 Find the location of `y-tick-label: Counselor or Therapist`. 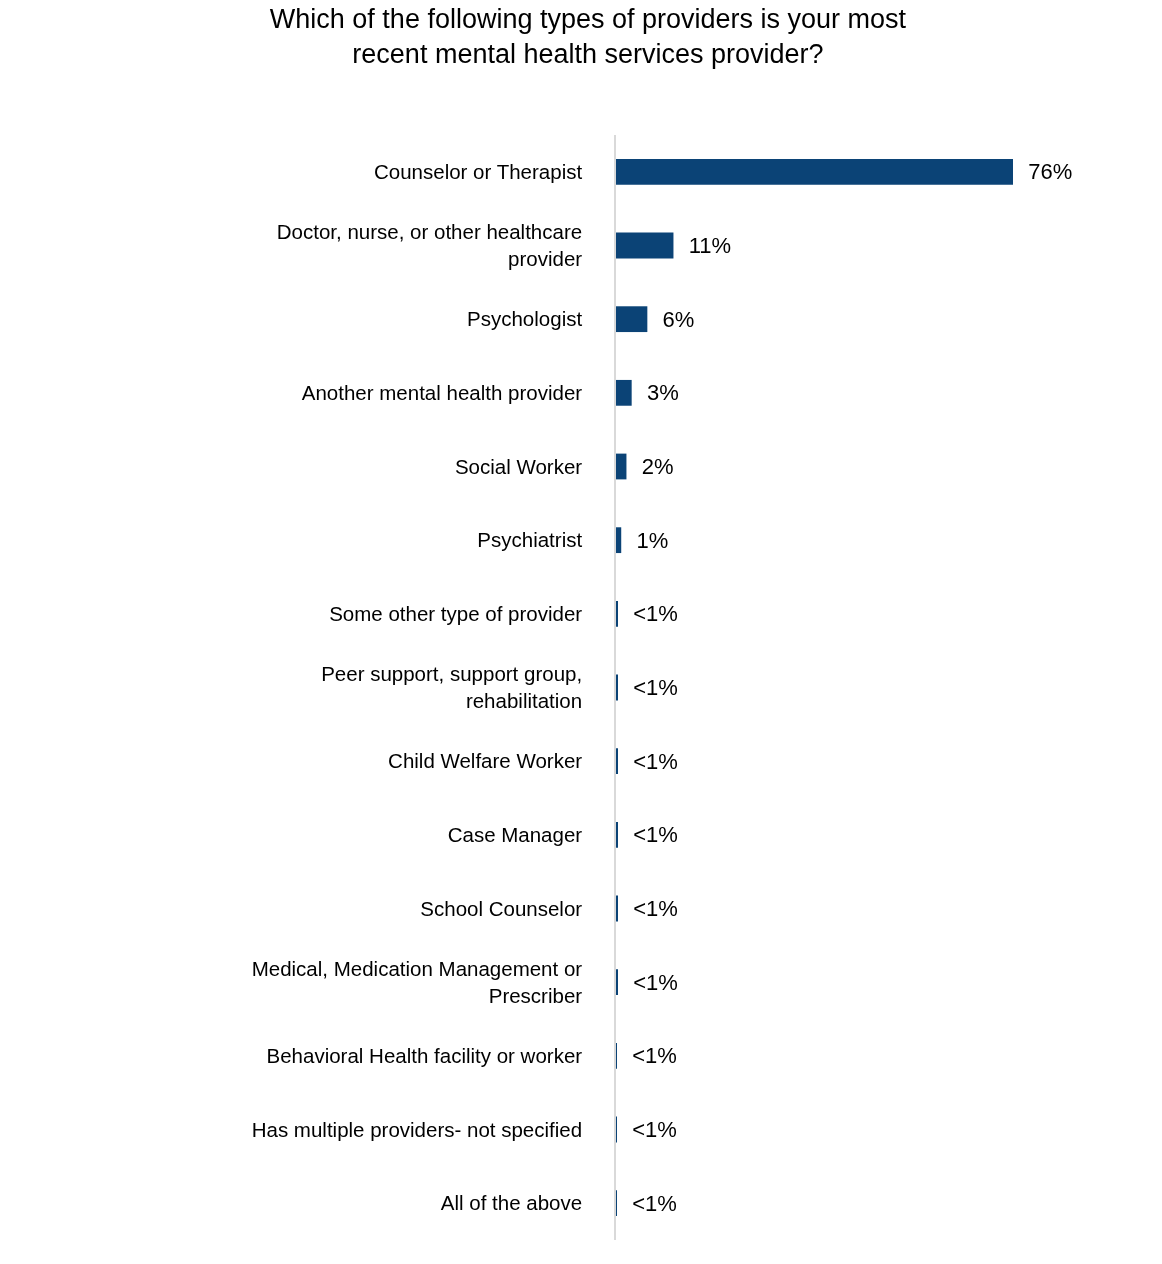

y-tick-label: Counselor or Therapist is located at coordinates (478, 172).